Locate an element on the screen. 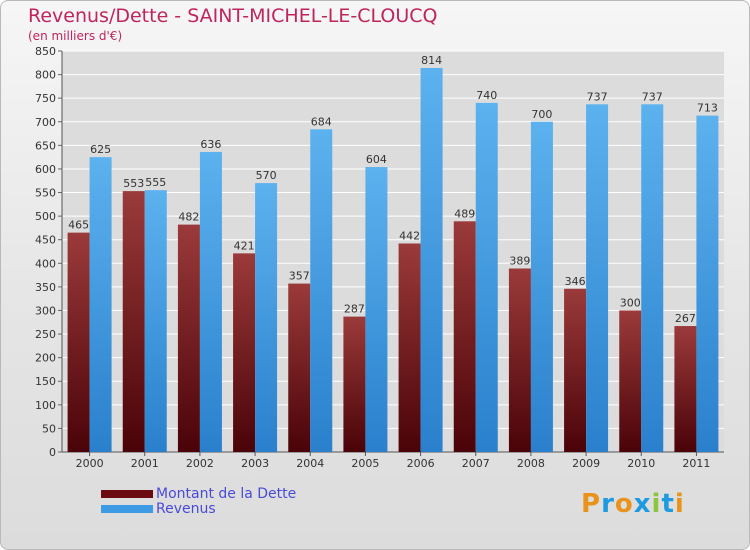 This screenshot has height=550, width=750. y-tick-label: 650 is located at coordinates (45, 145).